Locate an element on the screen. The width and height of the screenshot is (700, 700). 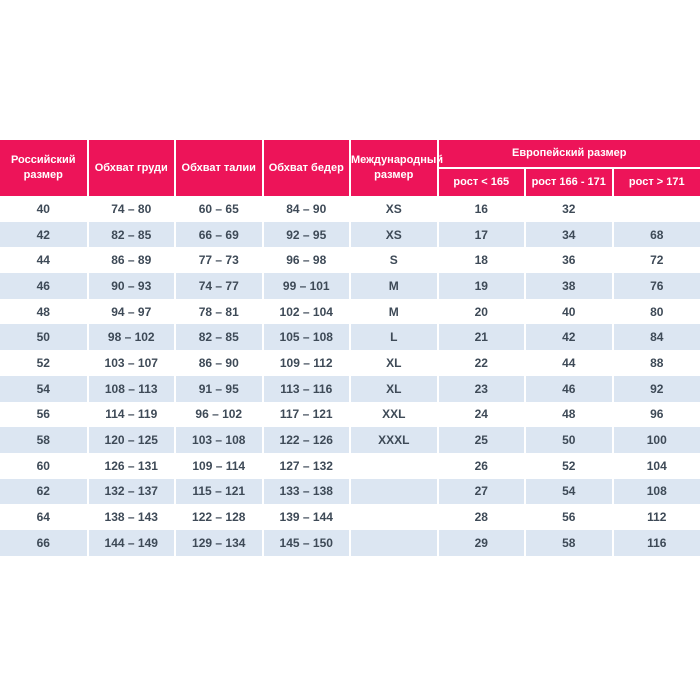
table-cell: 88 is located at coordinates (655, 363).